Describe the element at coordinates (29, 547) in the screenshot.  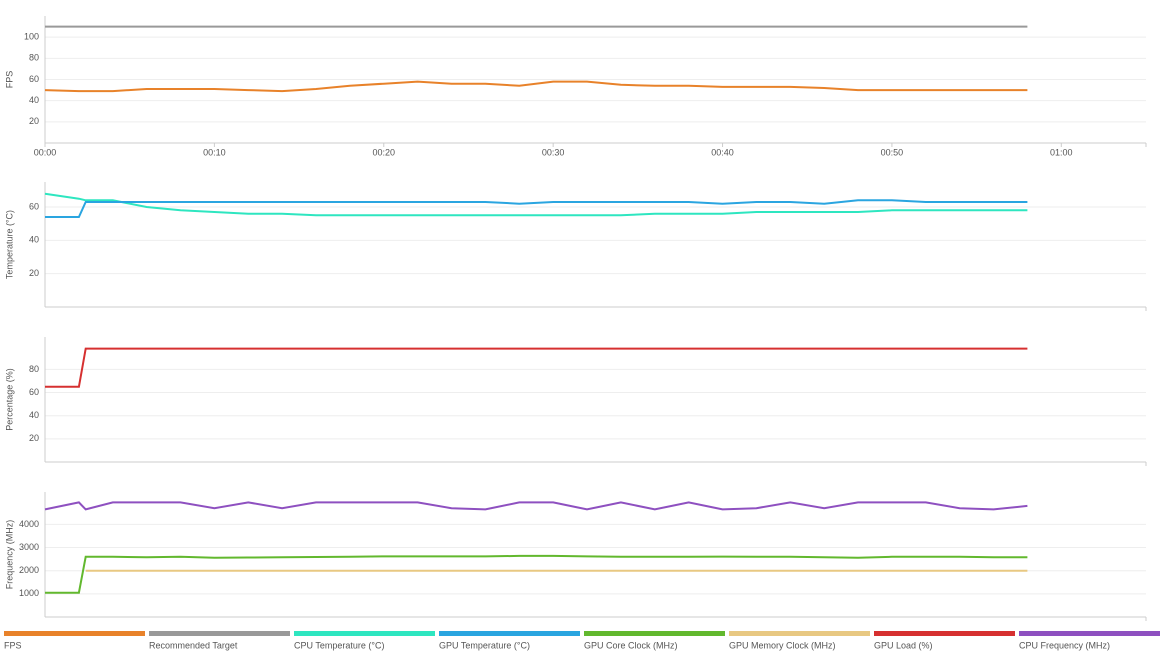
I see `y-tick-label: 3000` at that location.